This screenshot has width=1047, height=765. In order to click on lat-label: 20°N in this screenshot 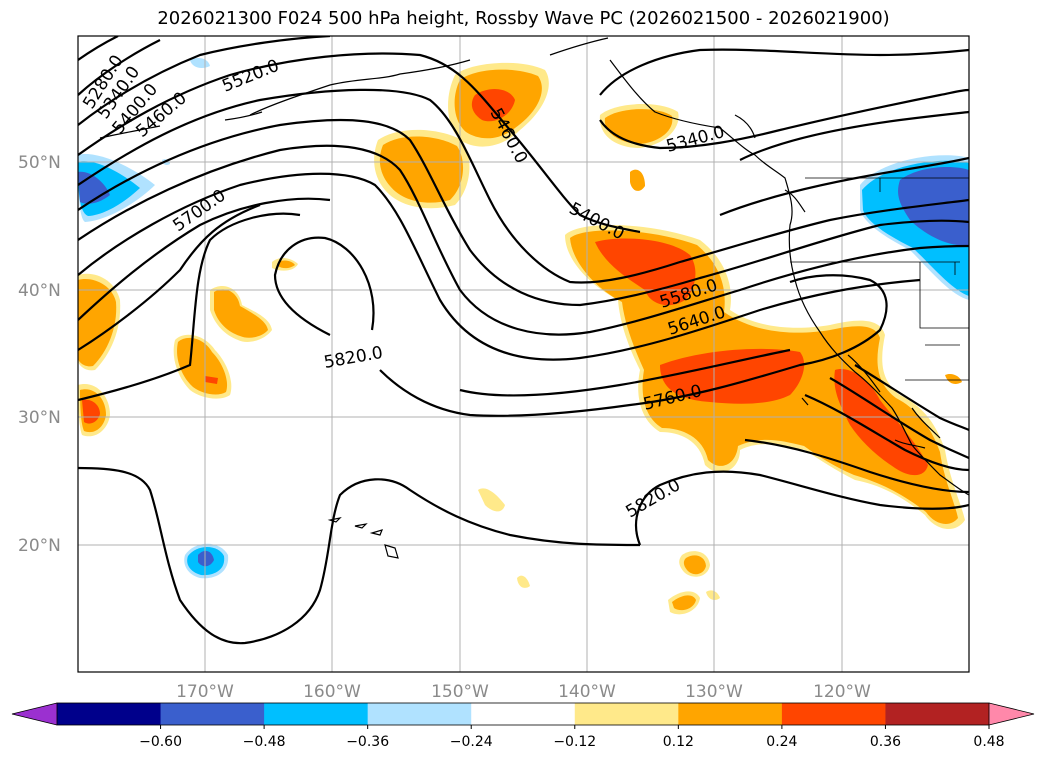, I will do `click(39, 546)`.